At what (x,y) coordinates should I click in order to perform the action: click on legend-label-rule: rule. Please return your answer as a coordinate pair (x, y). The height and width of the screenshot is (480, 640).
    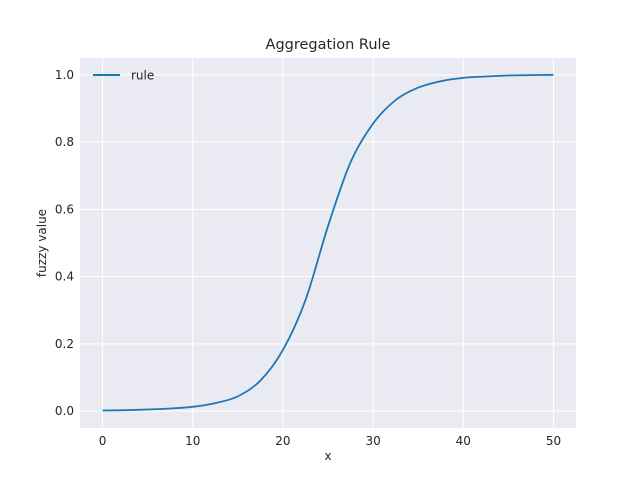
    Looking at the image, I should click on (142, 76).